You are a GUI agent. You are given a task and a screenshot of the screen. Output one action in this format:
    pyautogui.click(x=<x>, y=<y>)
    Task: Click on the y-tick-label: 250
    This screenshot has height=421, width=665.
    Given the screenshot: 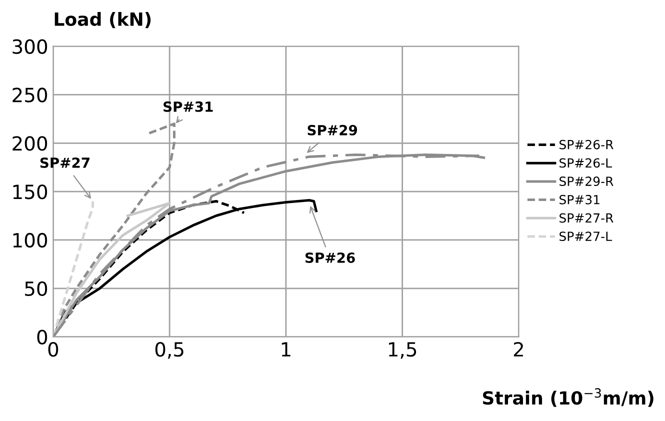 What is the action you would take?
    pyautogui.click(x=30, y=95)
    